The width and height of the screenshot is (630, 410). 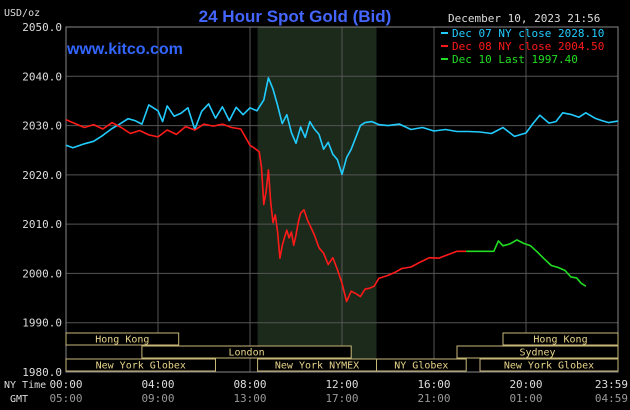 I want to click on legend-entry: Dec 07 NY close 2028.10, so click(x=528, y=33).